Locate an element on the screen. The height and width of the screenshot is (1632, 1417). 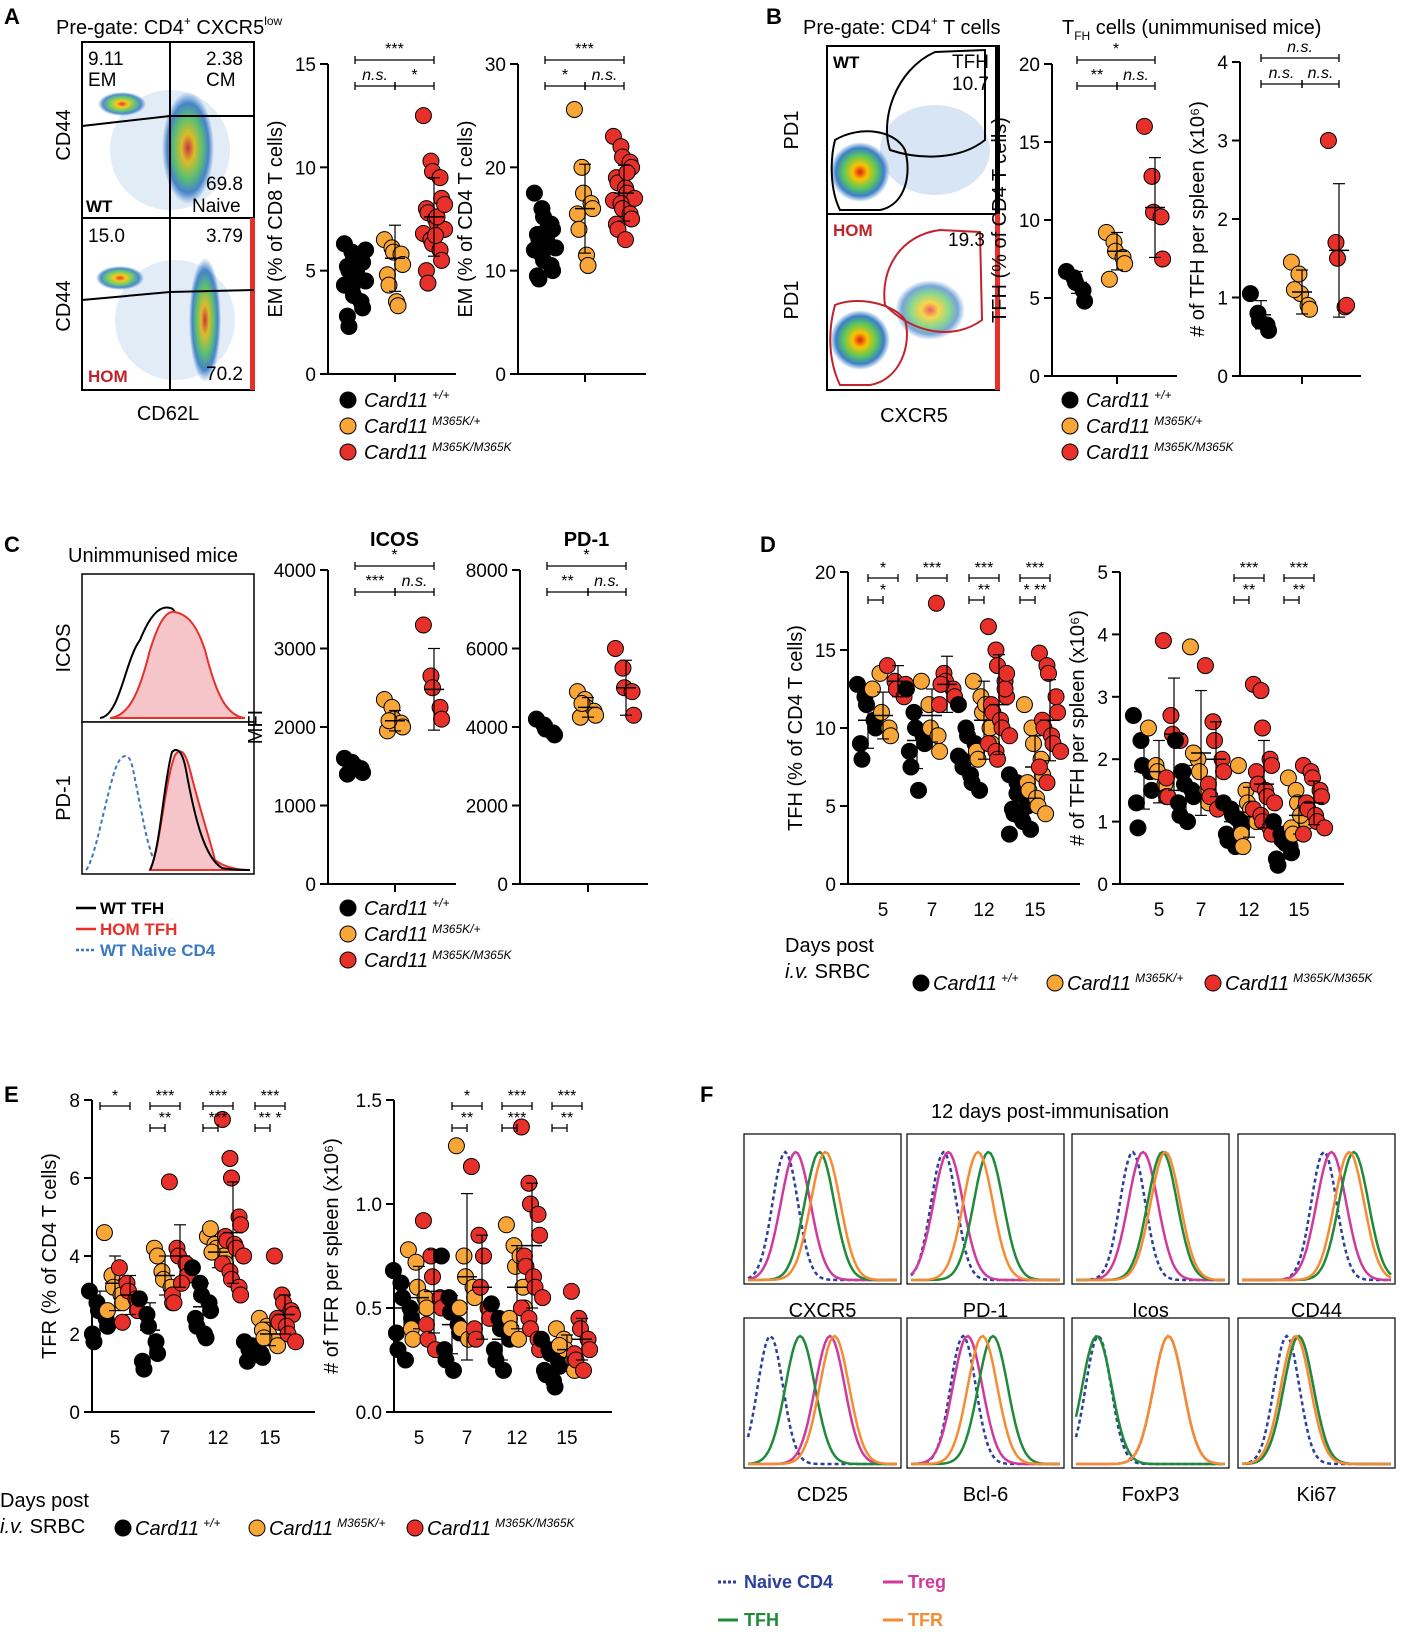
f-hist-ki67: Ki67 is located at coordinates (1316, 1411).